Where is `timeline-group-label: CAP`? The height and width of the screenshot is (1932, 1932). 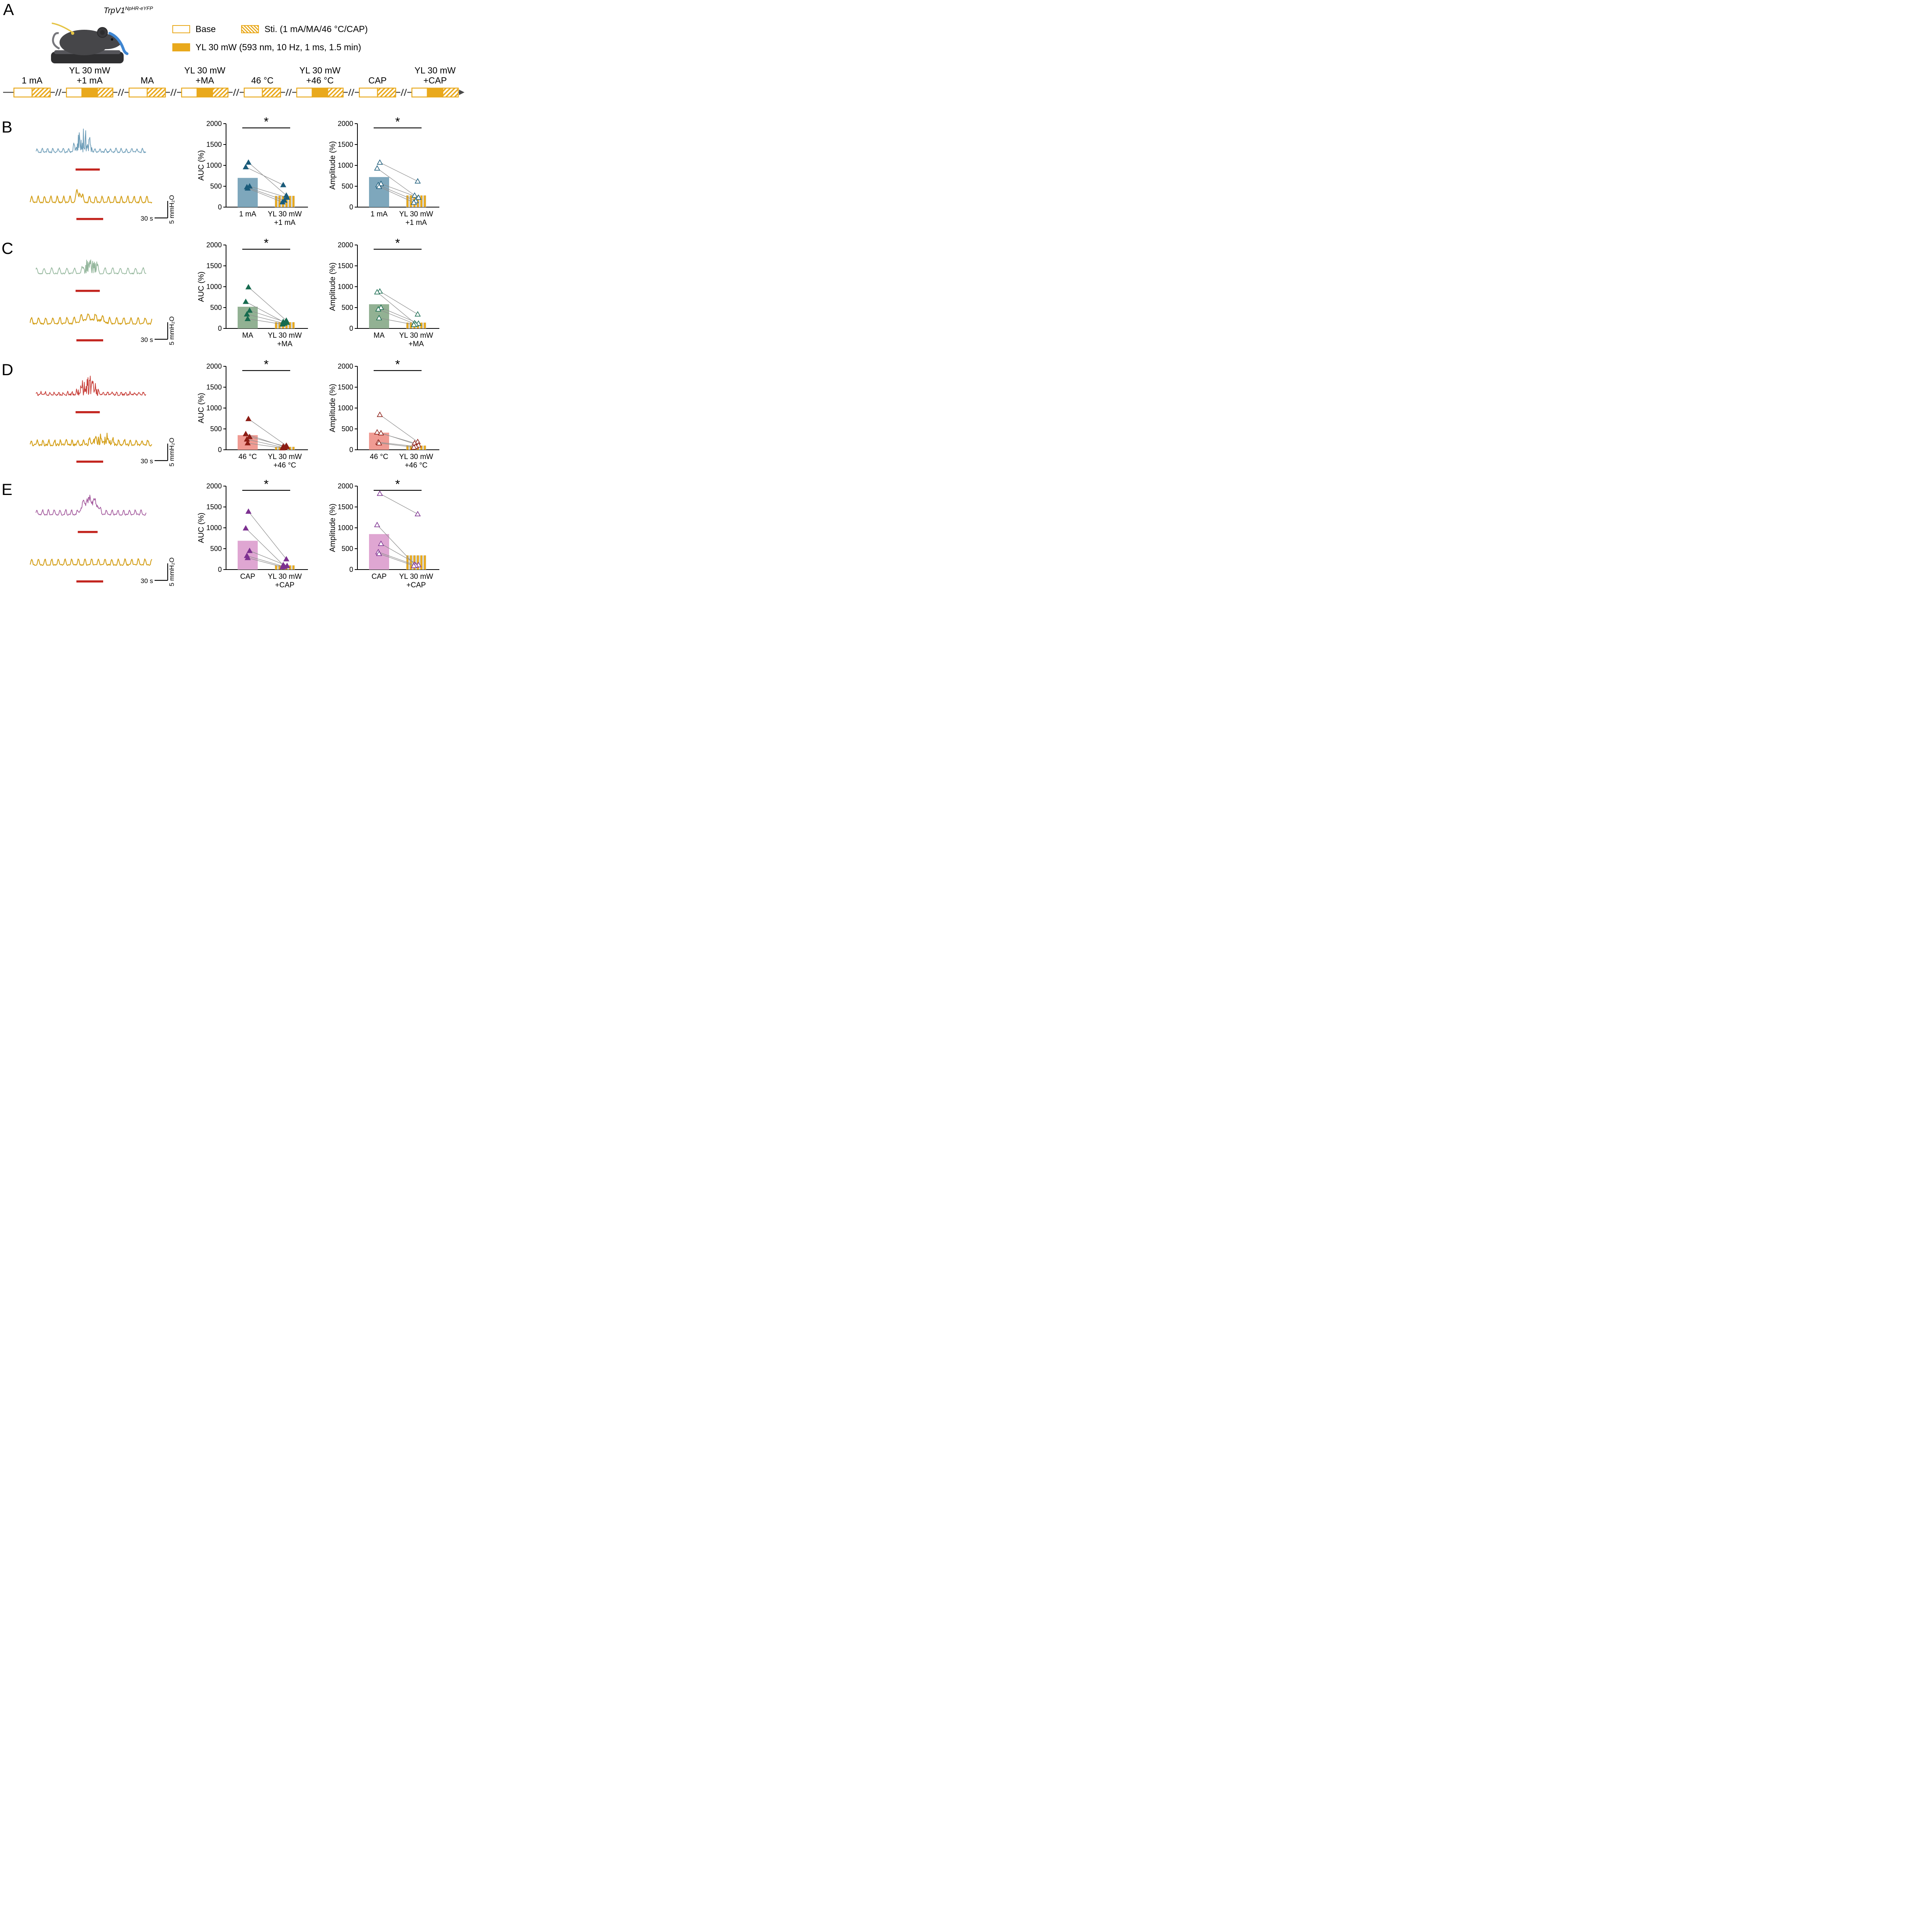 timeline-group-label: CAP is located at coordinates (377, 80).